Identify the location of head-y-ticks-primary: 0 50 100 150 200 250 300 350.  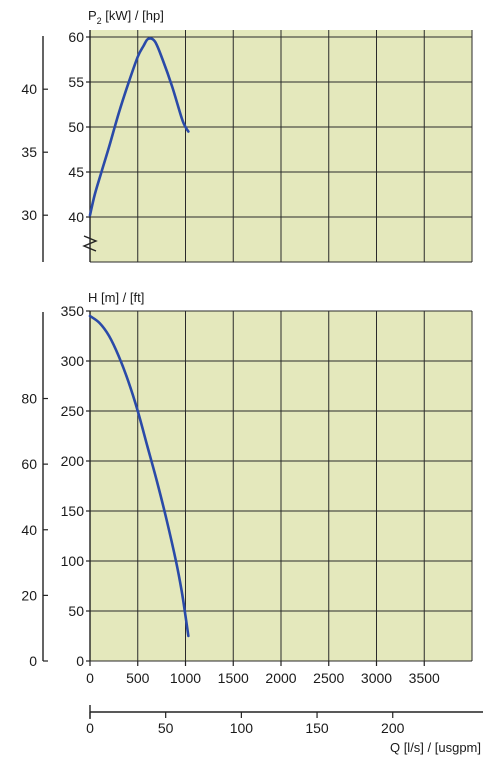
(75, 486).